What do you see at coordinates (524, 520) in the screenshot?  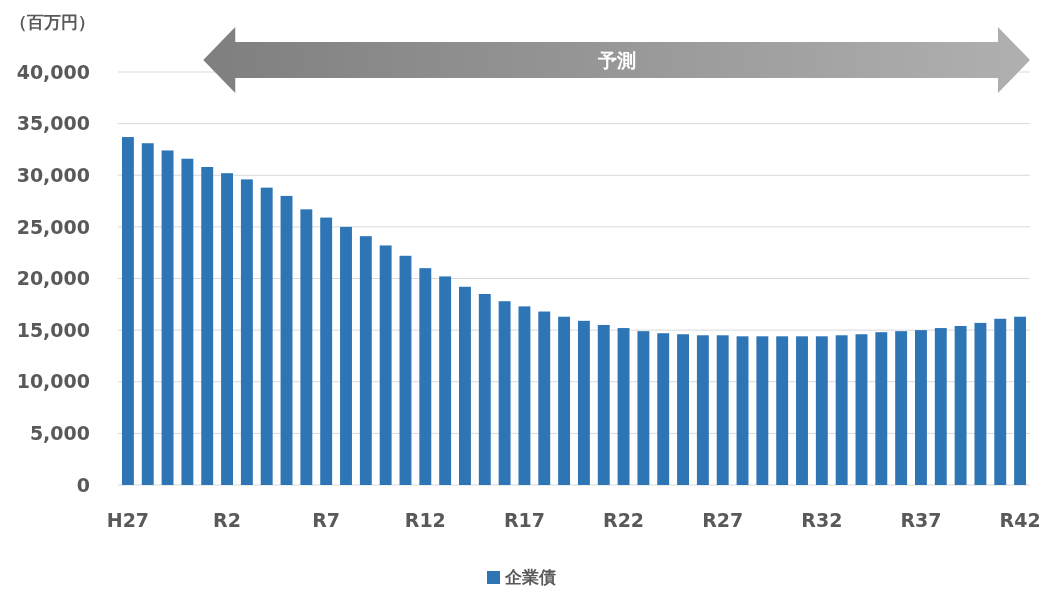 I see `x-tick-label: R17` at bounding box center [524, 520].